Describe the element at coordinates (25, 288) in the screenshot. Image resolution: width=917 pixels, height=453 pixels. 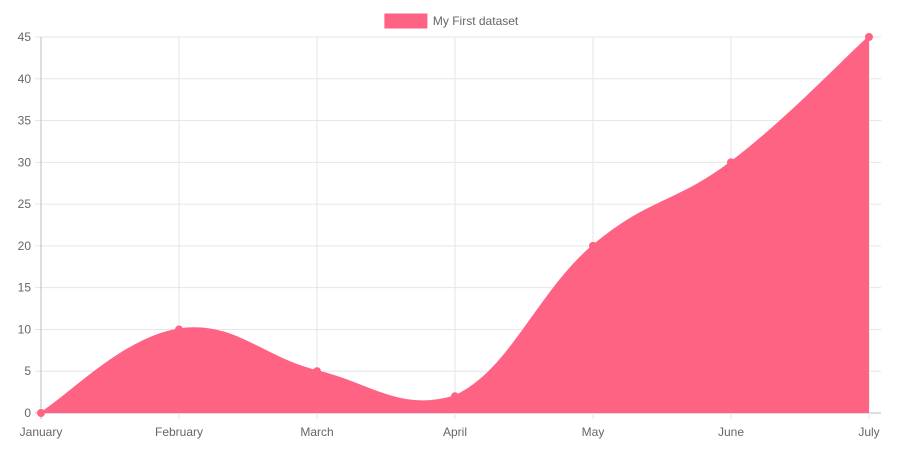
I see `y-tick-label: 15` at that location.